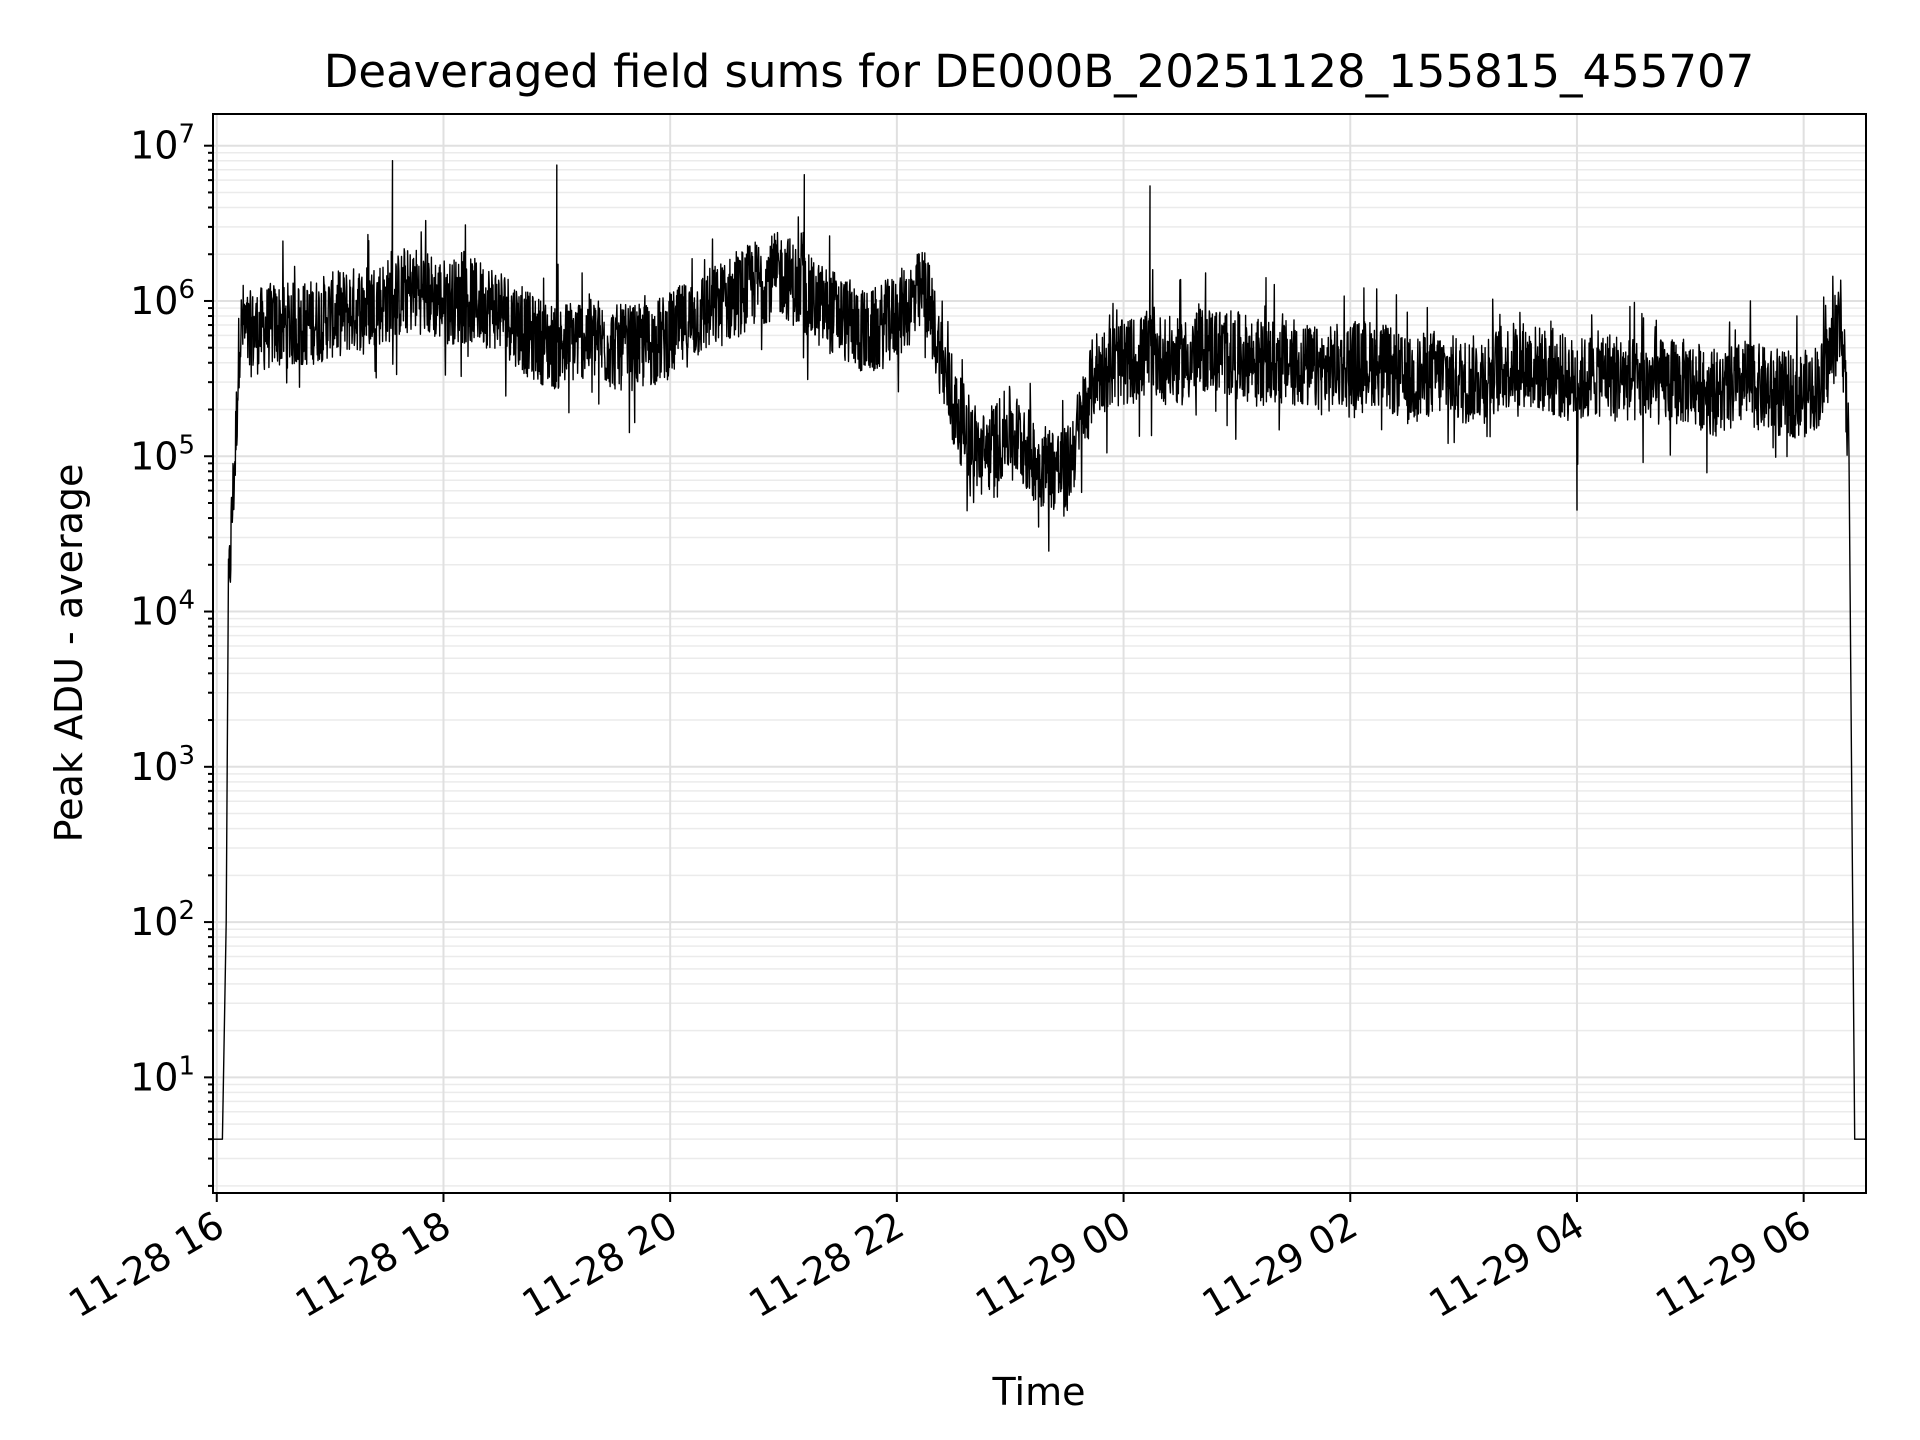 The height and width of the screenshot is (1440, 1920). I want to click on y-tick-label: 101, so click(162, 1075).